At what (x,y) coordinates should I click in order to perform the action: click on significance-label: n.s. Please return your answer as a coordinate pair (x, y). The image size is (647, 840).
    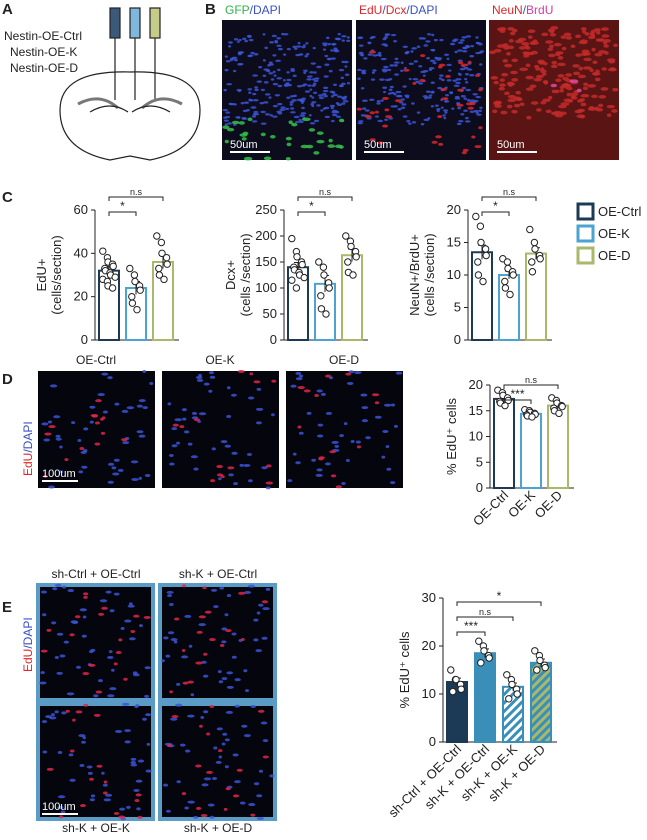
    Looking at the image, I should click on (509, 192).